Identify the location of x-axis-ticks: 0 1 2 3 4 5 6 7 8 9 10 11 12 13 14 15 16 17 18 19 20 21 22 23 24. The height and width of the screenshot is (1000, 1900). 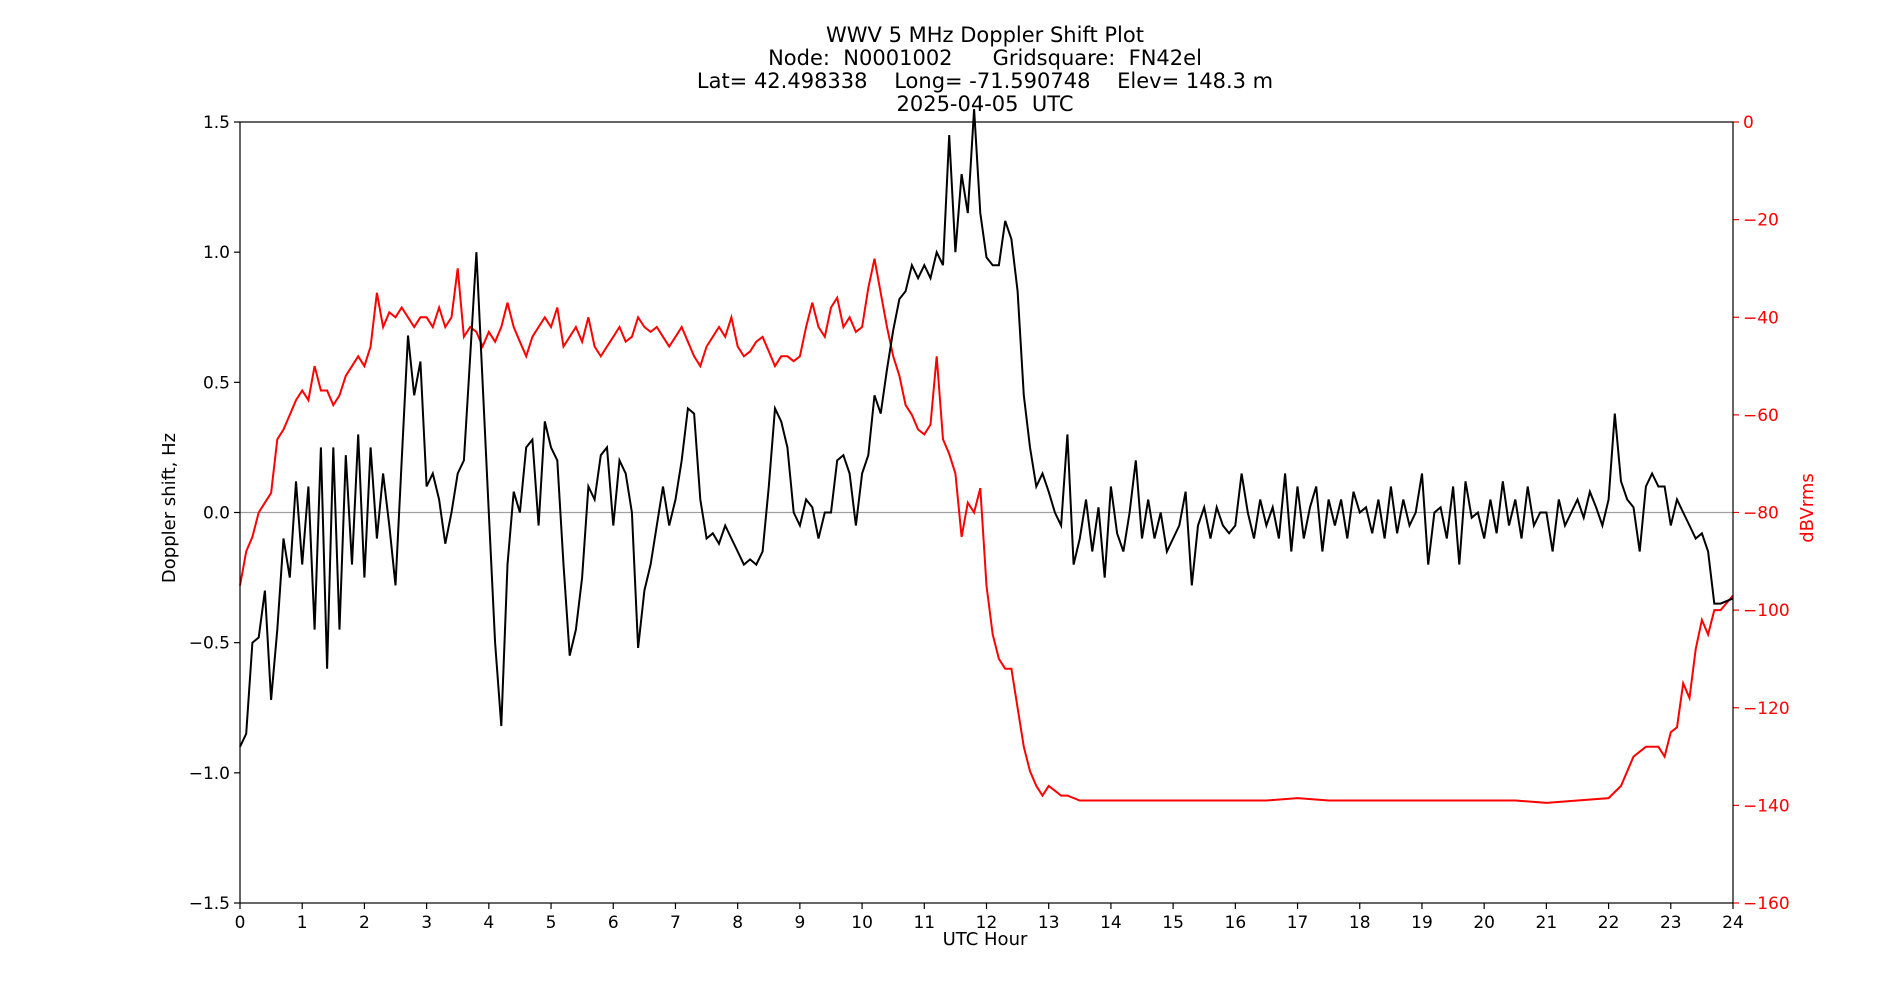
(989, 918).